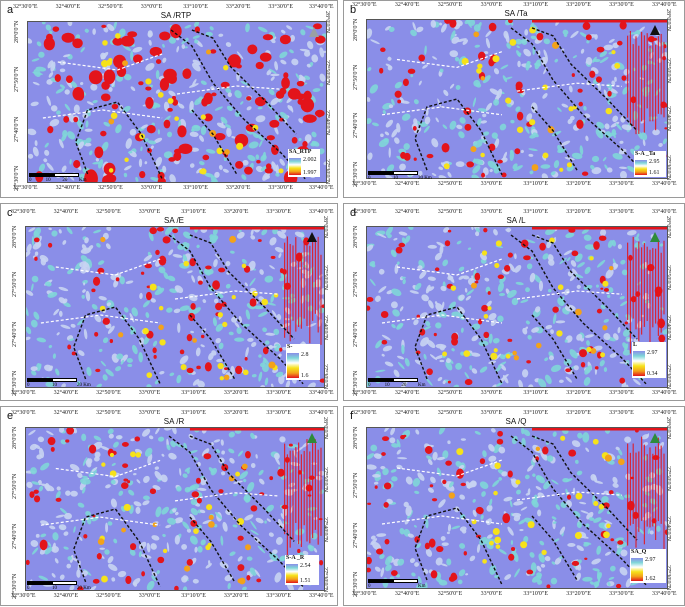 This screenshot has height=607, width=685. What do you see at coordinates (649, 360) in the screenshot?
I see `legend: L 2.97 0.34` at bounding box center [649, 360].